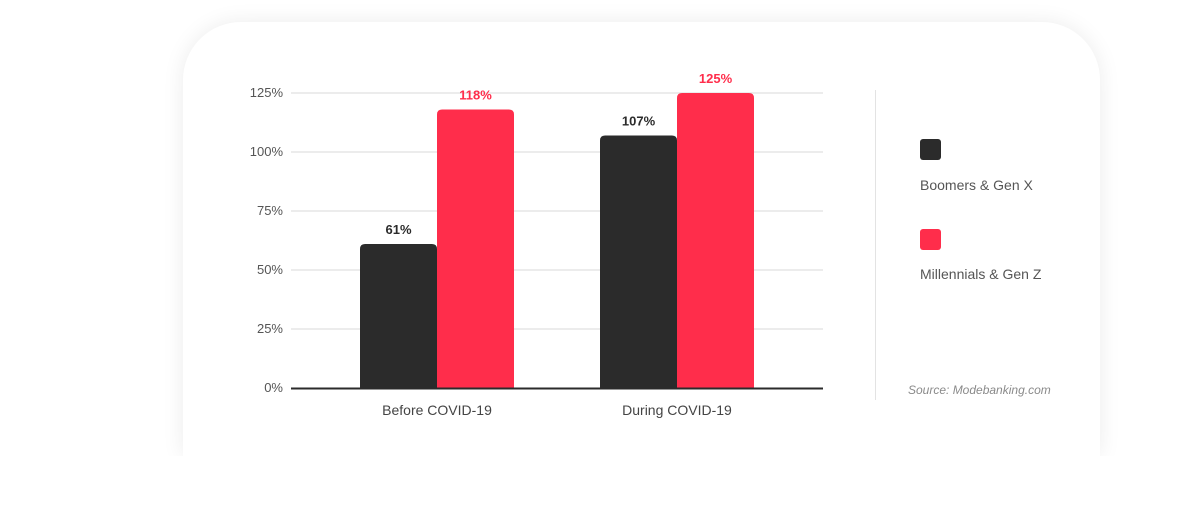 The width and height of the screenshot is (1190, 532). I want to click on data-labels: 61% 118% 107% 125%, so click(558, 154).